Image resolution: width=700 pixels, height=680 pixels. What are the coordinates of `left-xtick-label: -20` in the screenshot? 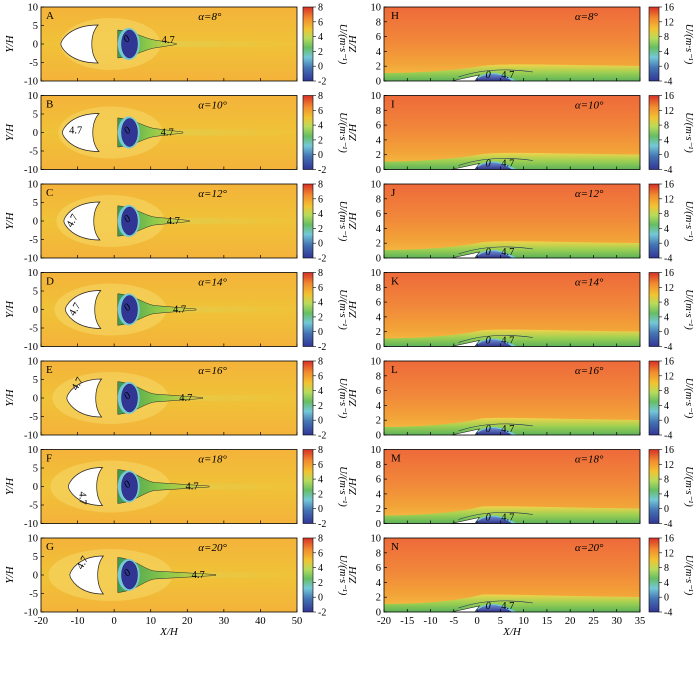 It's located at (41, 621).